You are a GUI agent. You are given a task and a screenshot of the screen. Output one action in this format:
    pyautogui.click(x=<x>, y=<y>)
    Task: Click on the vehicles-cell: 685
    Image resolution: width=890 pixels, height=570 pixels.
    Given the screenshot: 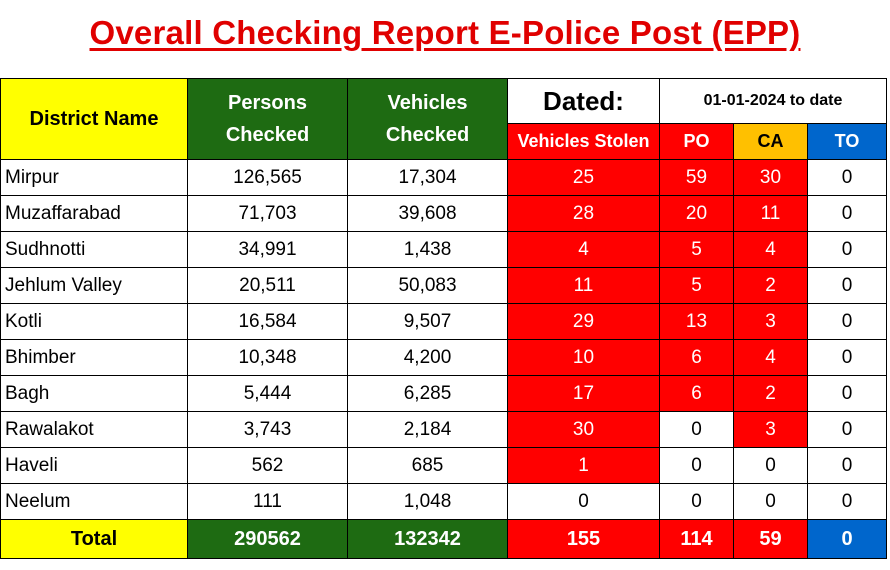 What is the action you would take?
    pyautogui.click(x=427, y=465)
    